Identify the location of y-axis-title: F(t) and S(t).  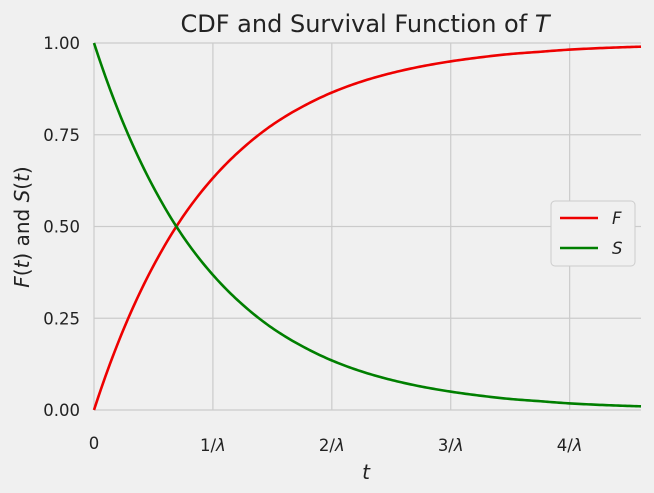
(22, 227).